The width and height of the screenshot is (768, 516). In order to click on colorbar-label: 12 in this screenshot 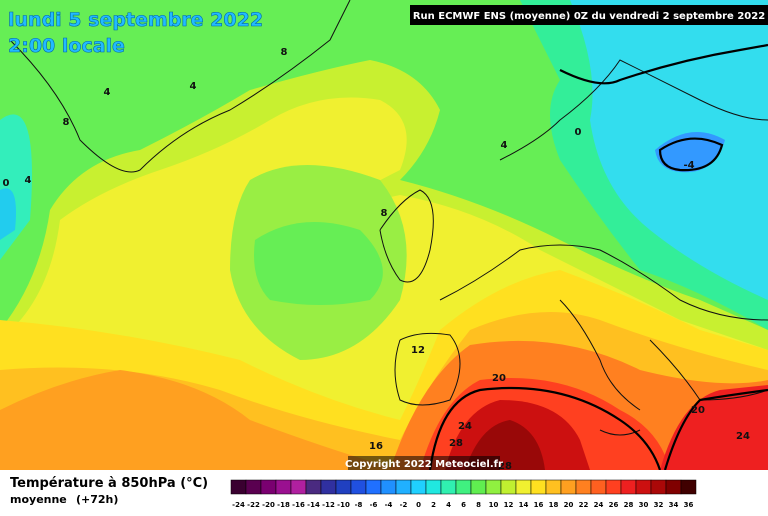, I will do `click(509, 505)`.